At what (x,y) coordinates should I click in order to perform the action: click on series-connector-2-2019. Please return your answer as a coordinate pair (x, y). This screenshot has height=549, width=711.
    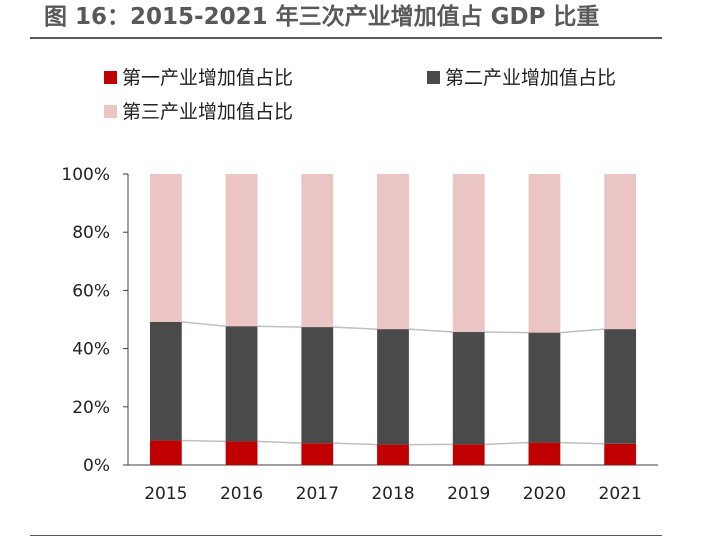
    Looking at the image, I should click on (506, 332).